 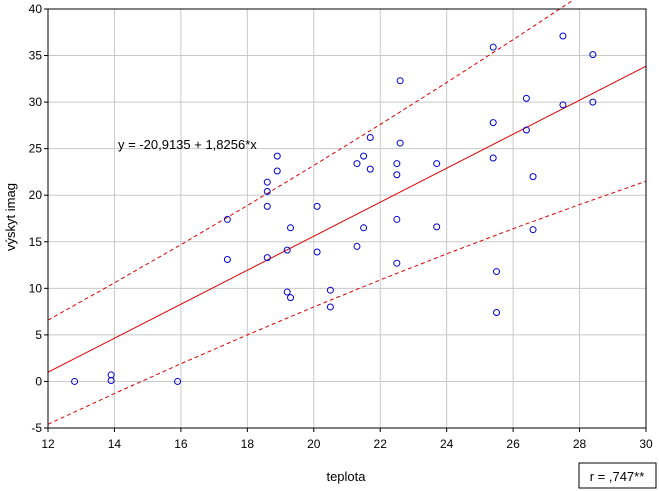 I want to click on y-tick-label: 40, so click(x=36, y=9).